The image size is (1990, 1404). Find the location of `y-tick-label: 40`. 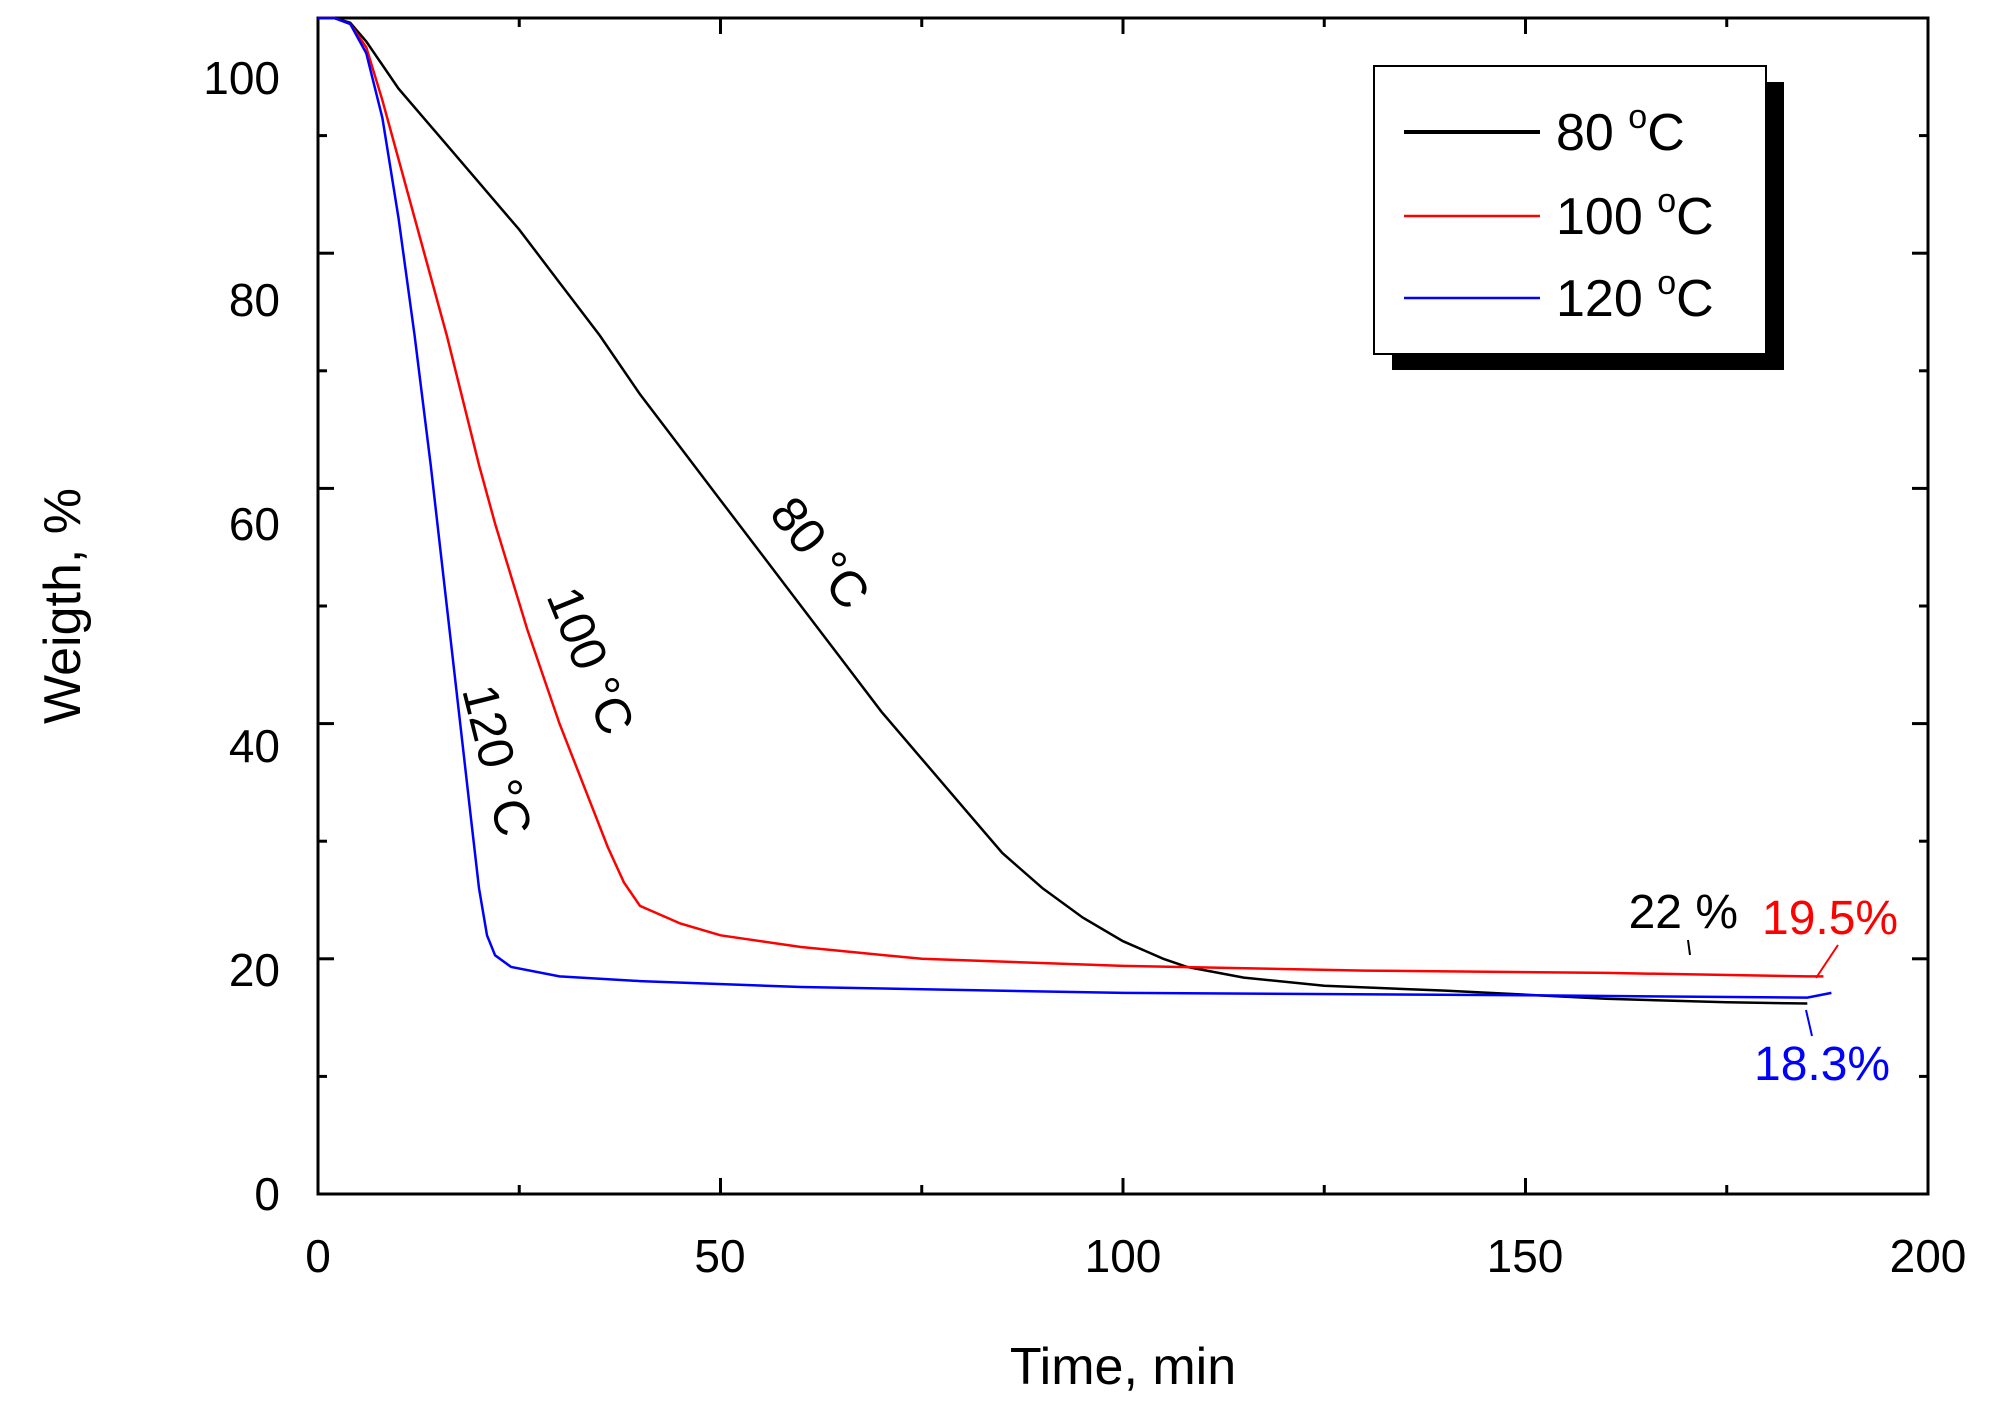

y-tick-label: 40 is located at coordinates (254, 746).